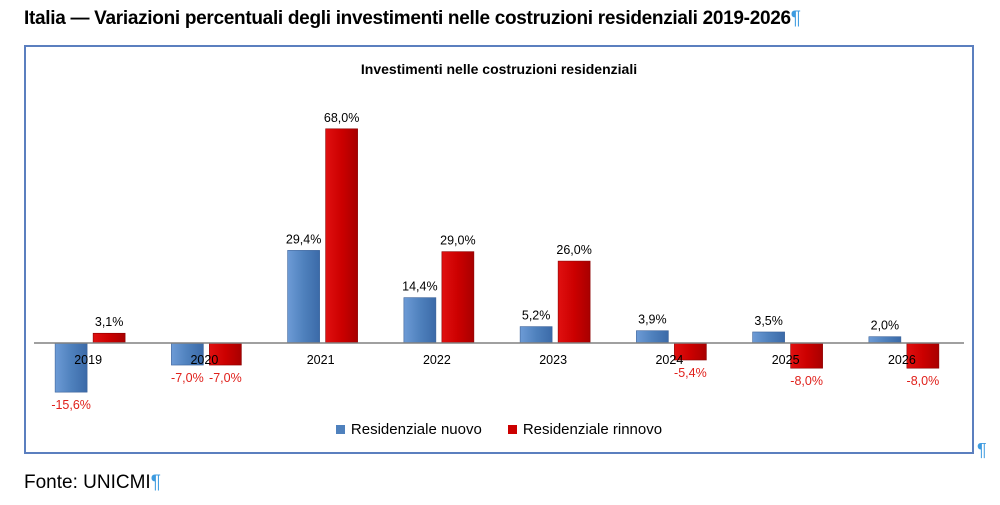  What do you see at coordinates (408, 429) in the screenshot?
I see `legend-item-nuovo: Residenziale nuovo` at bounding box center [408, 429].